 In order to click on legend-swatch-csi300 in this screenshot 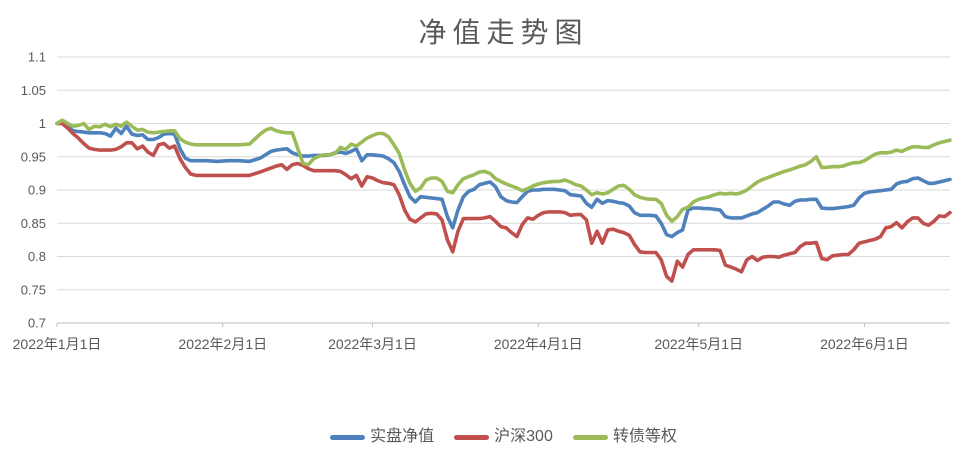, I will do `click(472, 437)`.